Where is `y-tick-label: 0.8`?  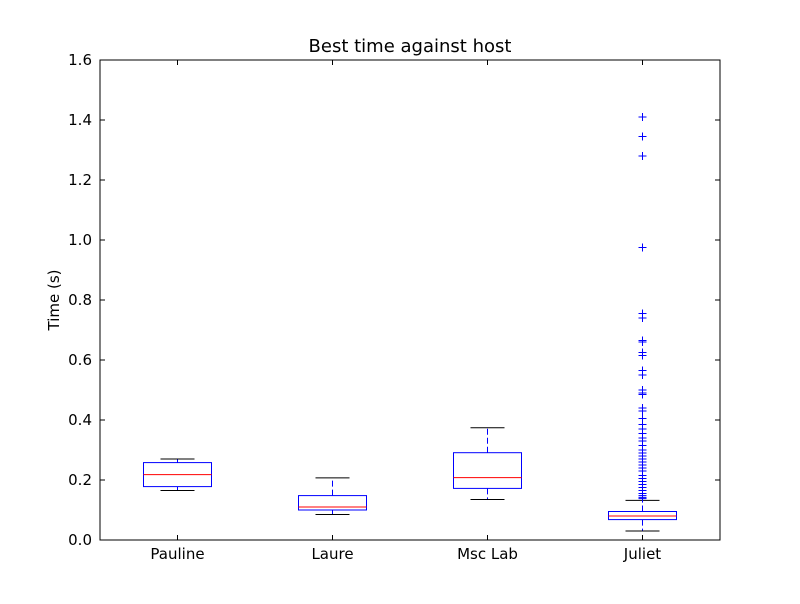 y-tick-label: 0.8 is located at coordinates (80, 300).